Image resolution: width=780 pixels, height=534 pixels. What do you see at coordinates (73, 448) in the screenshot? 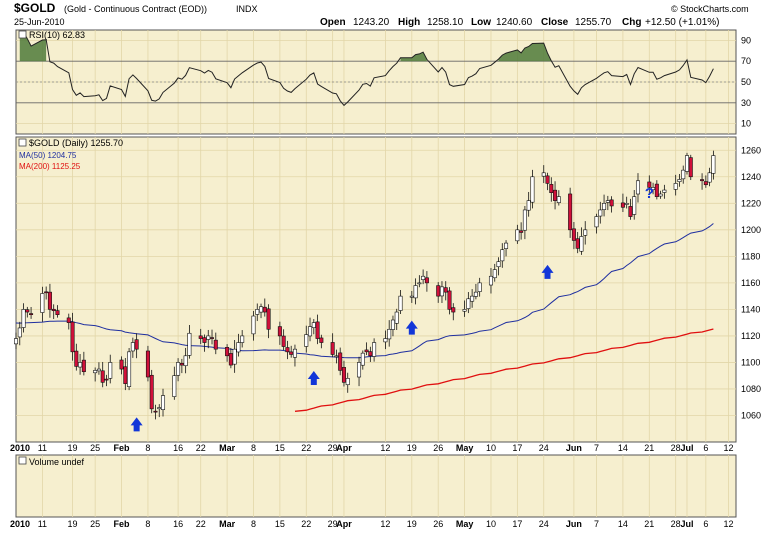
I see `x-tick-label: 19` at bounding box center [73, 448].